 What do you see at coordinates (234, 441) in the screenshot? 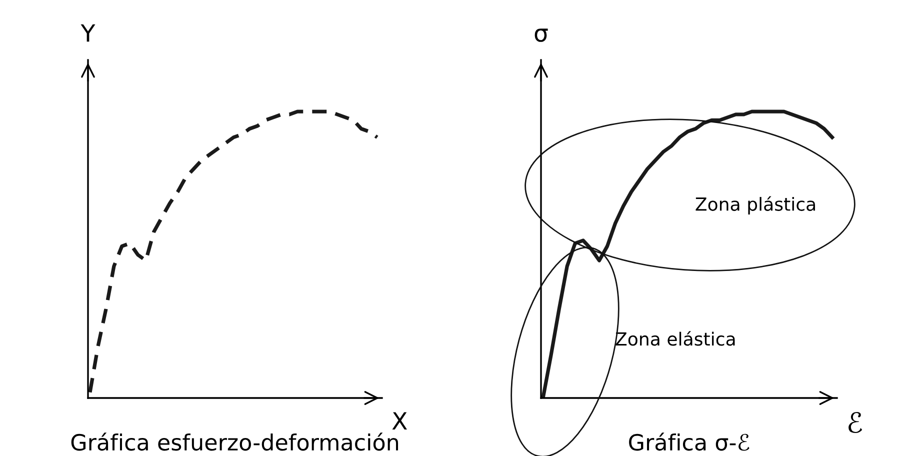
I see `text: Gráfica esfuerzo-deformación` at bounding box center [234, 441].